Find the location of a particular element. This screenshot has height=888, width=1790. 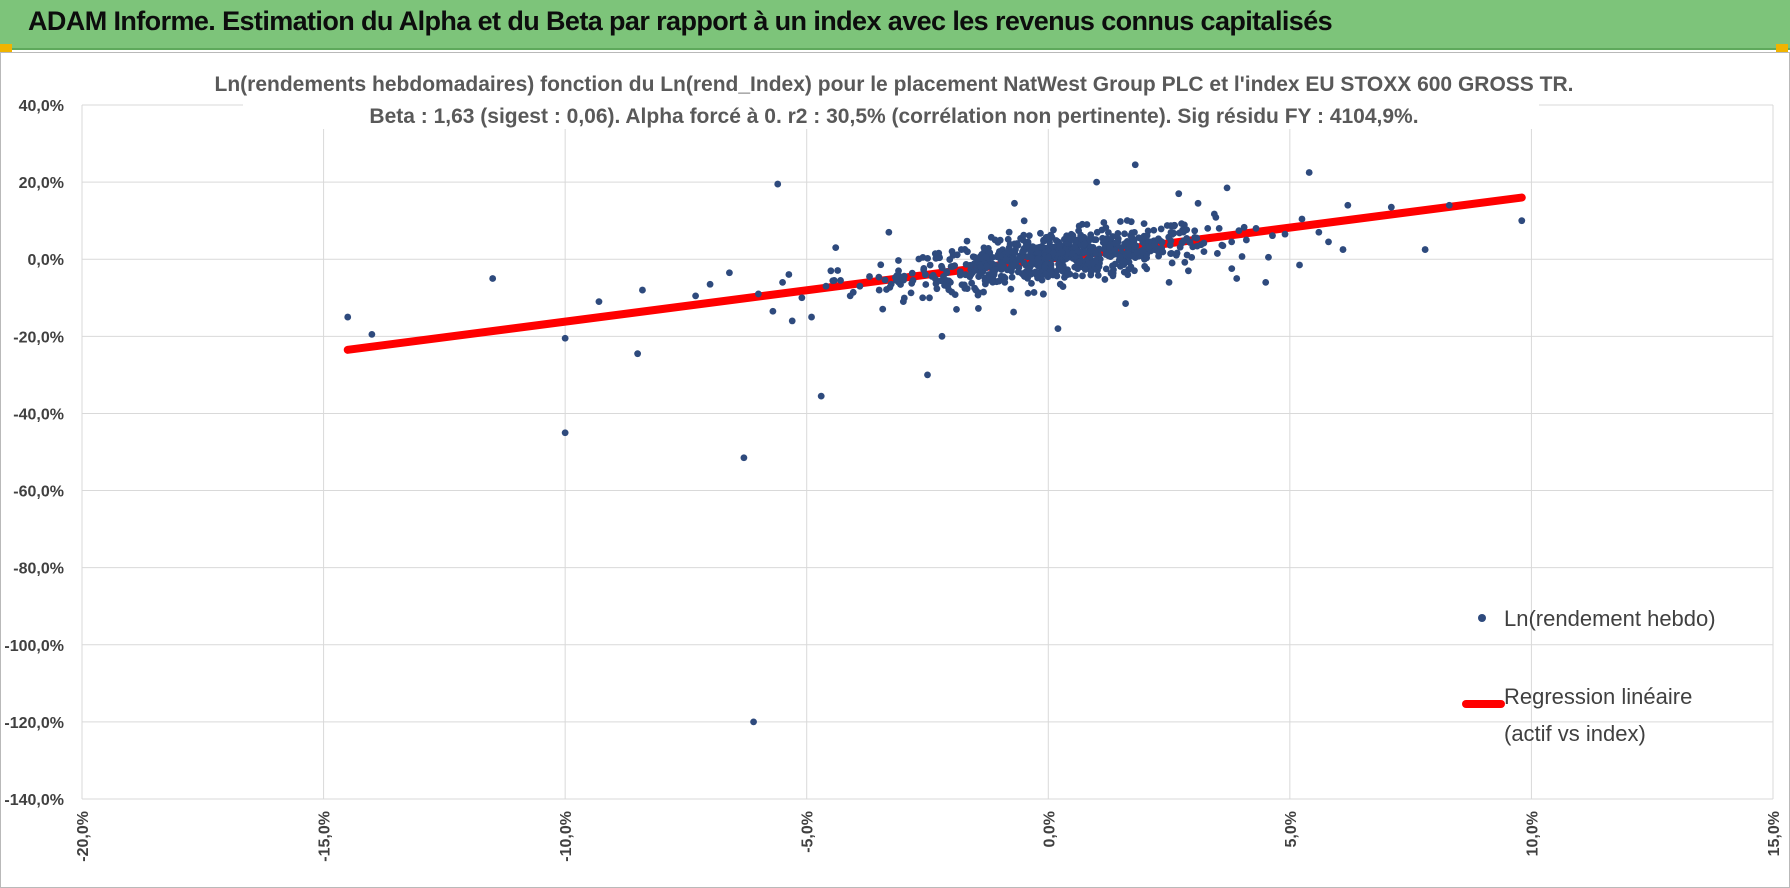

x-tick-label: -5,0% is located at coordinates (808, 832).